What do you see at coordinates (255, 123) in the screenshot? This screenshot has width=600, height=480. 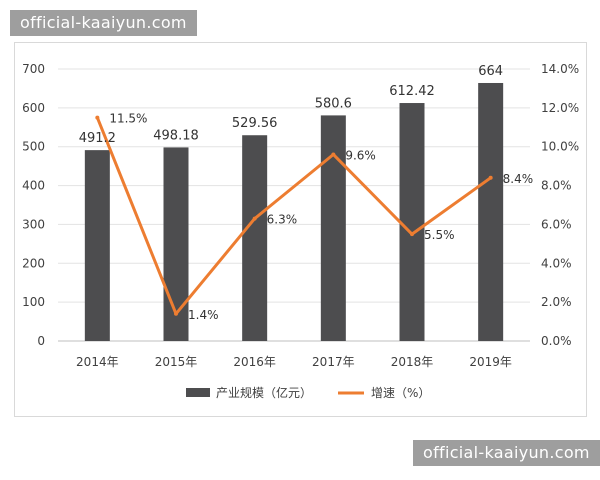 I see `bar-value-label: 529.56` at bounding box center [255, 123].